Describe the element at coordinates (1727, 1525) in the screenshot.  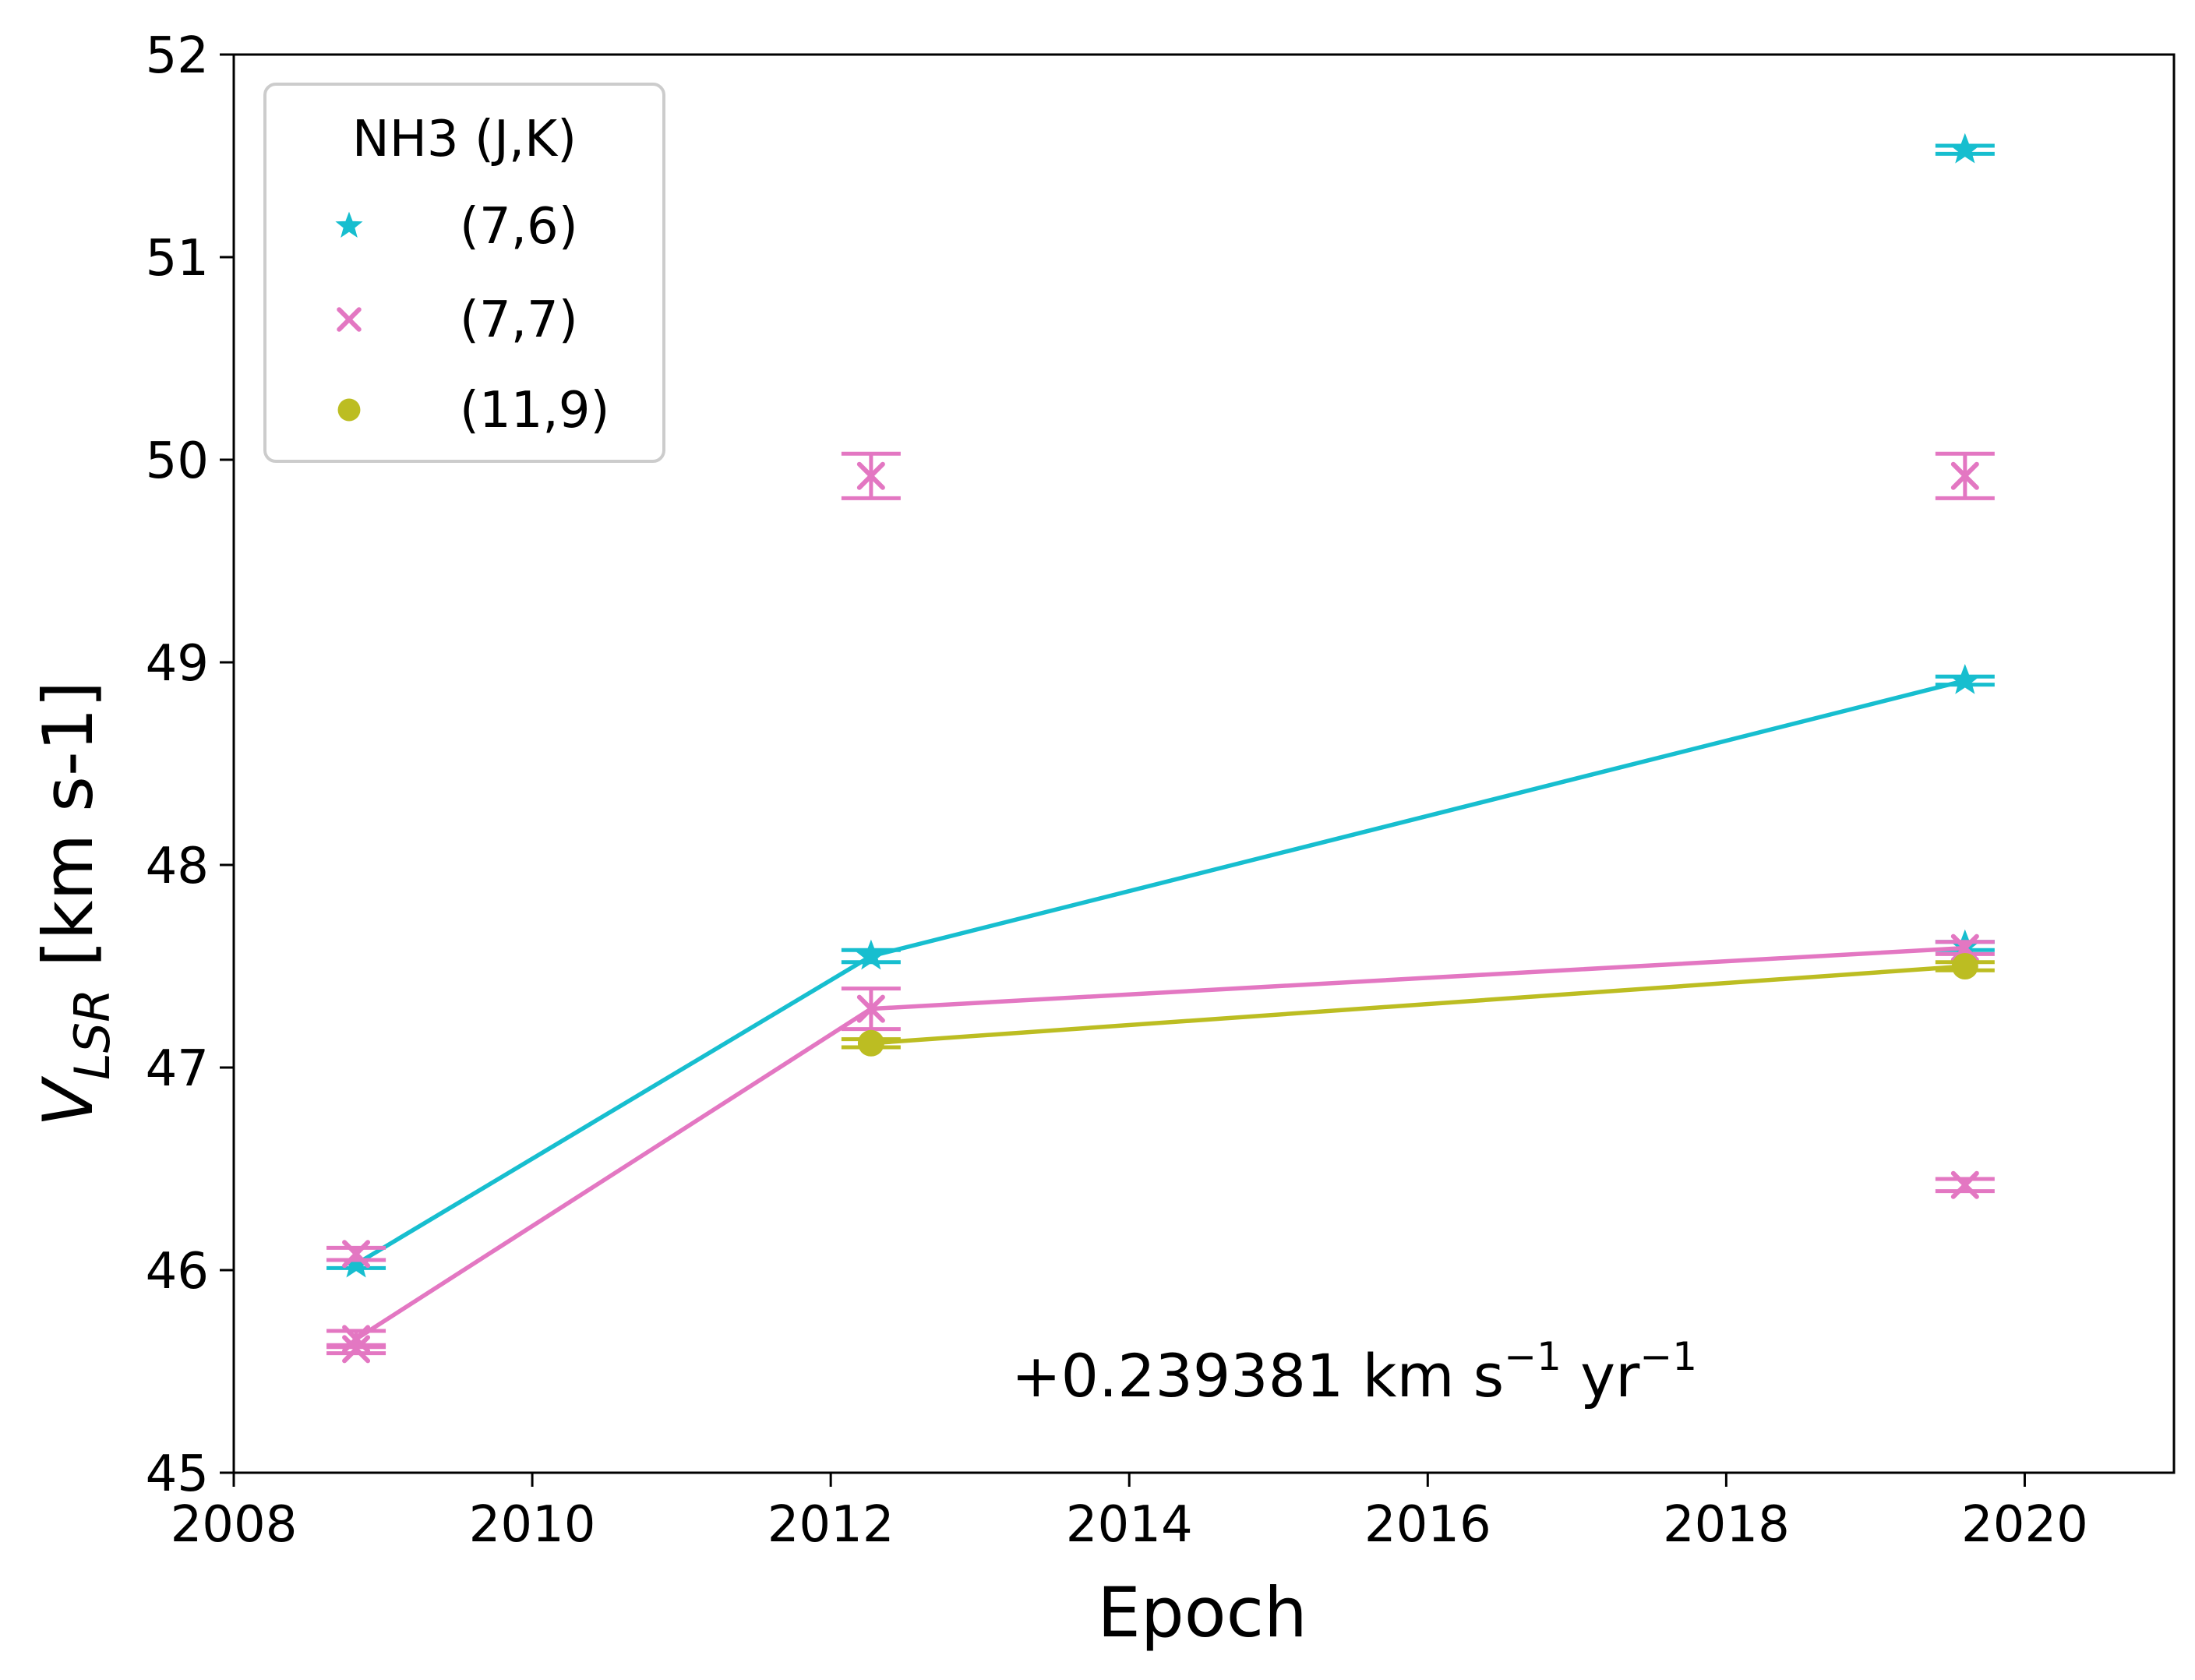
I see `x-tick-label-2018: 2018` at that location.